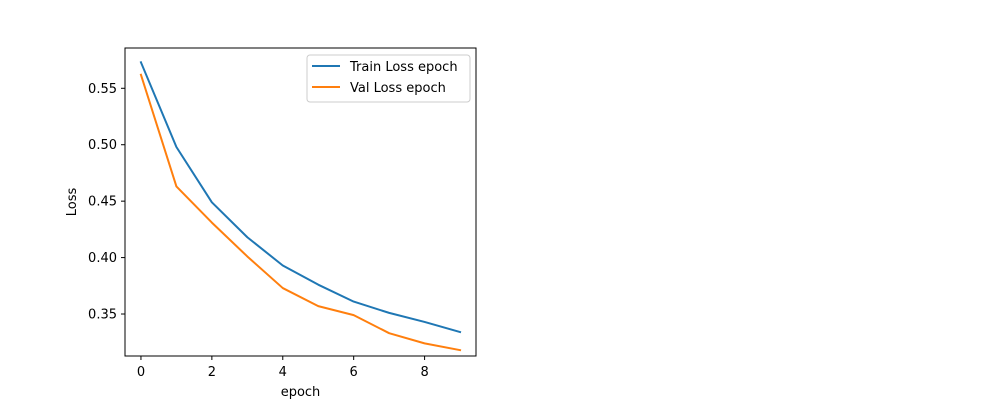 The height and width of the screenshot is (400, 1000). What do you see at coordinates (102, 315) in the screenshot?
I see `y-tick-label: 0.35` at bounding box center [102, 315].